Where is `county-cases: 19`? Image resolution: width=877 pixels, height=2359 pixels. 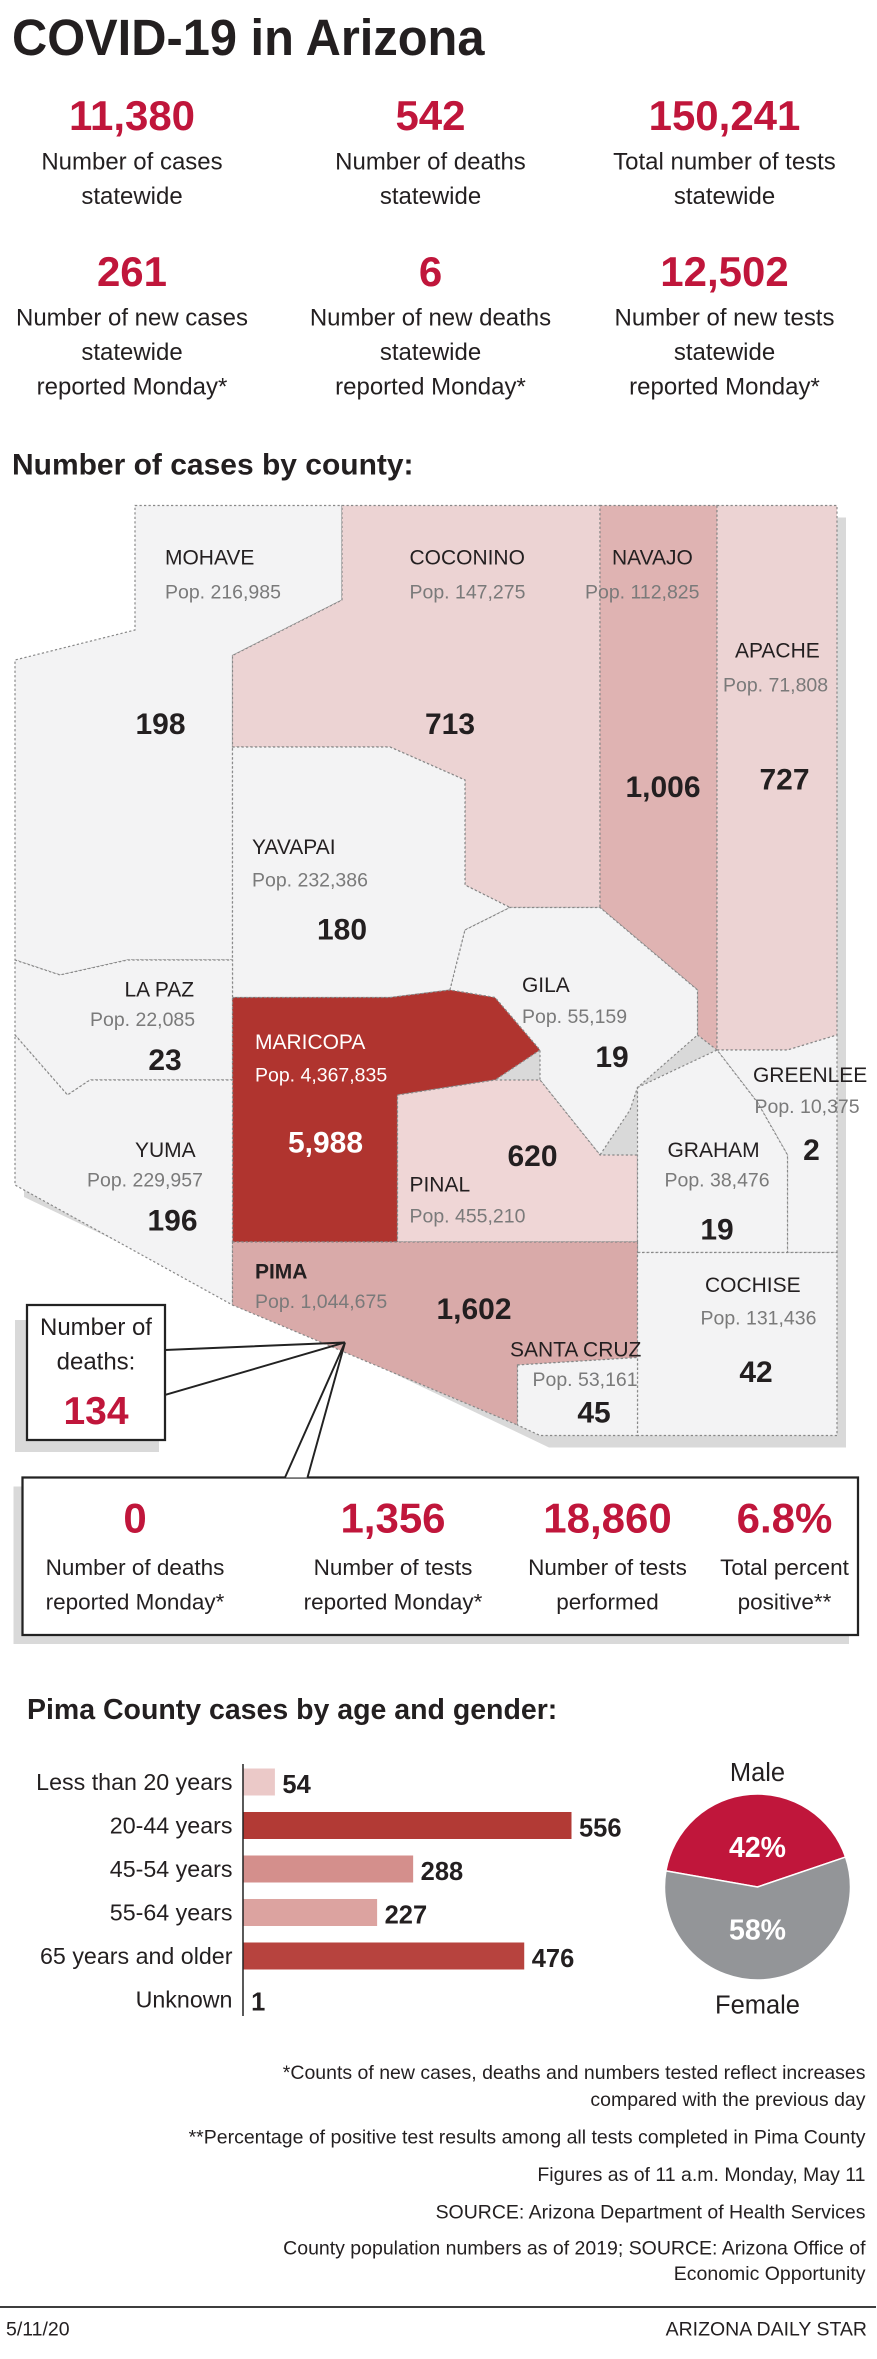 county-cases: 19 is located at coordinates (716, 1229).